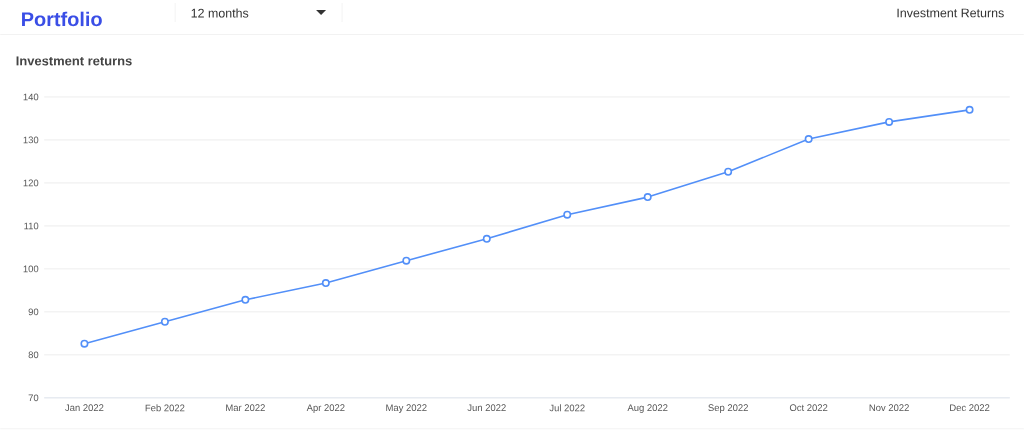 The height and width of the screenshot is (434, 1024). What do you see at coordinates (33, 398) in the screenshot?
I see `y-tick-label: 70` at bounding box center [33, 398].